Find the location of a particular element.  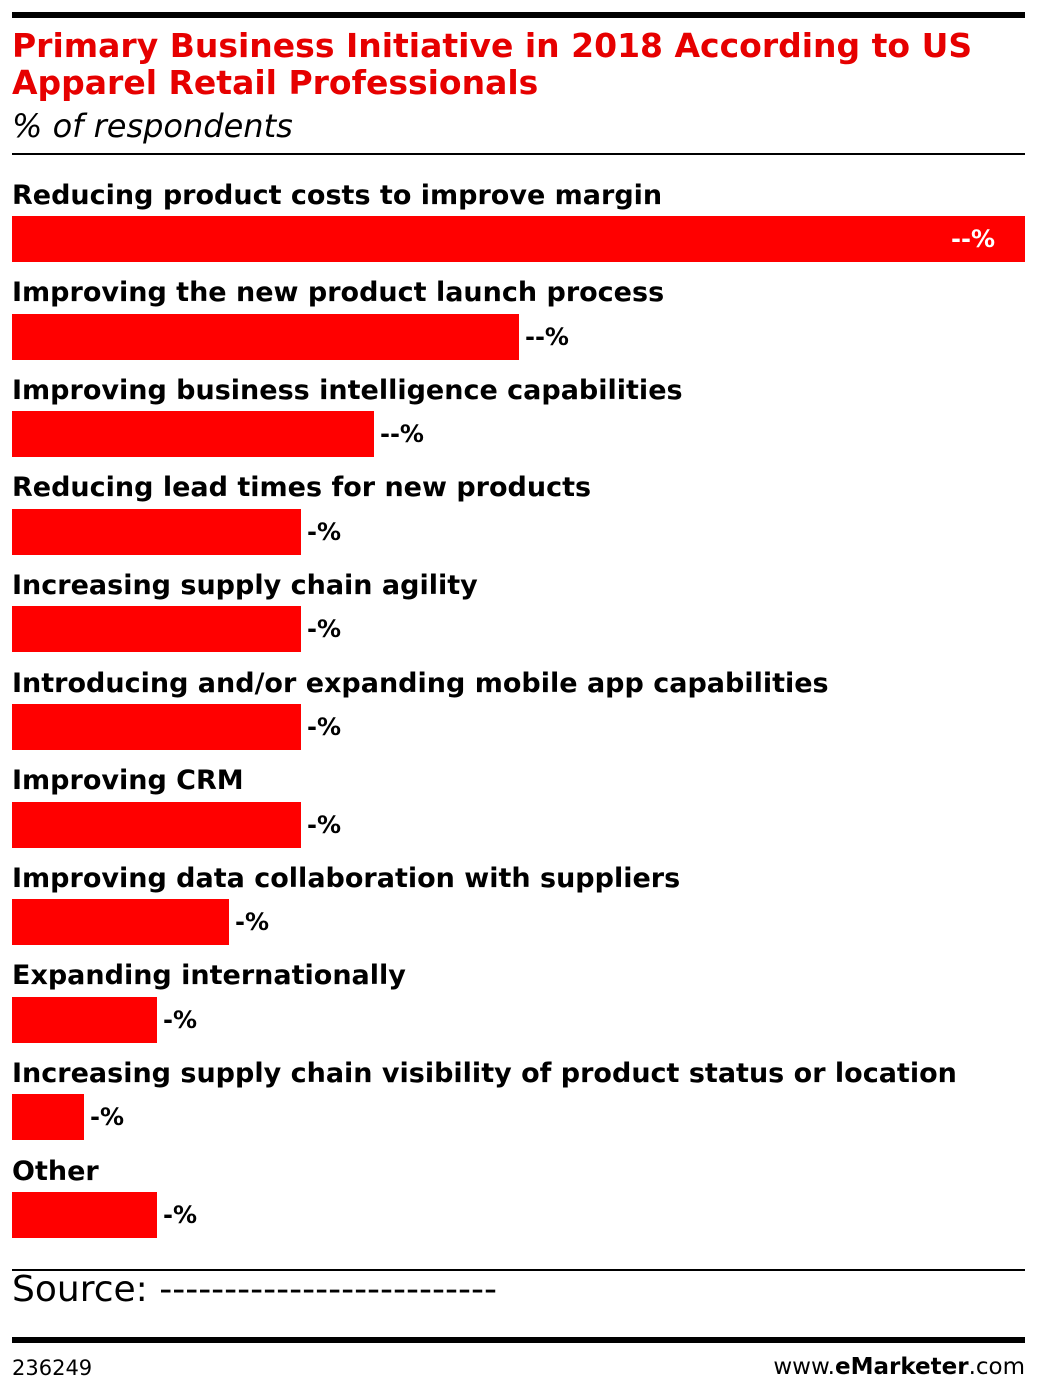

brand-suffix: .com is located at coordinates (996, 1367).